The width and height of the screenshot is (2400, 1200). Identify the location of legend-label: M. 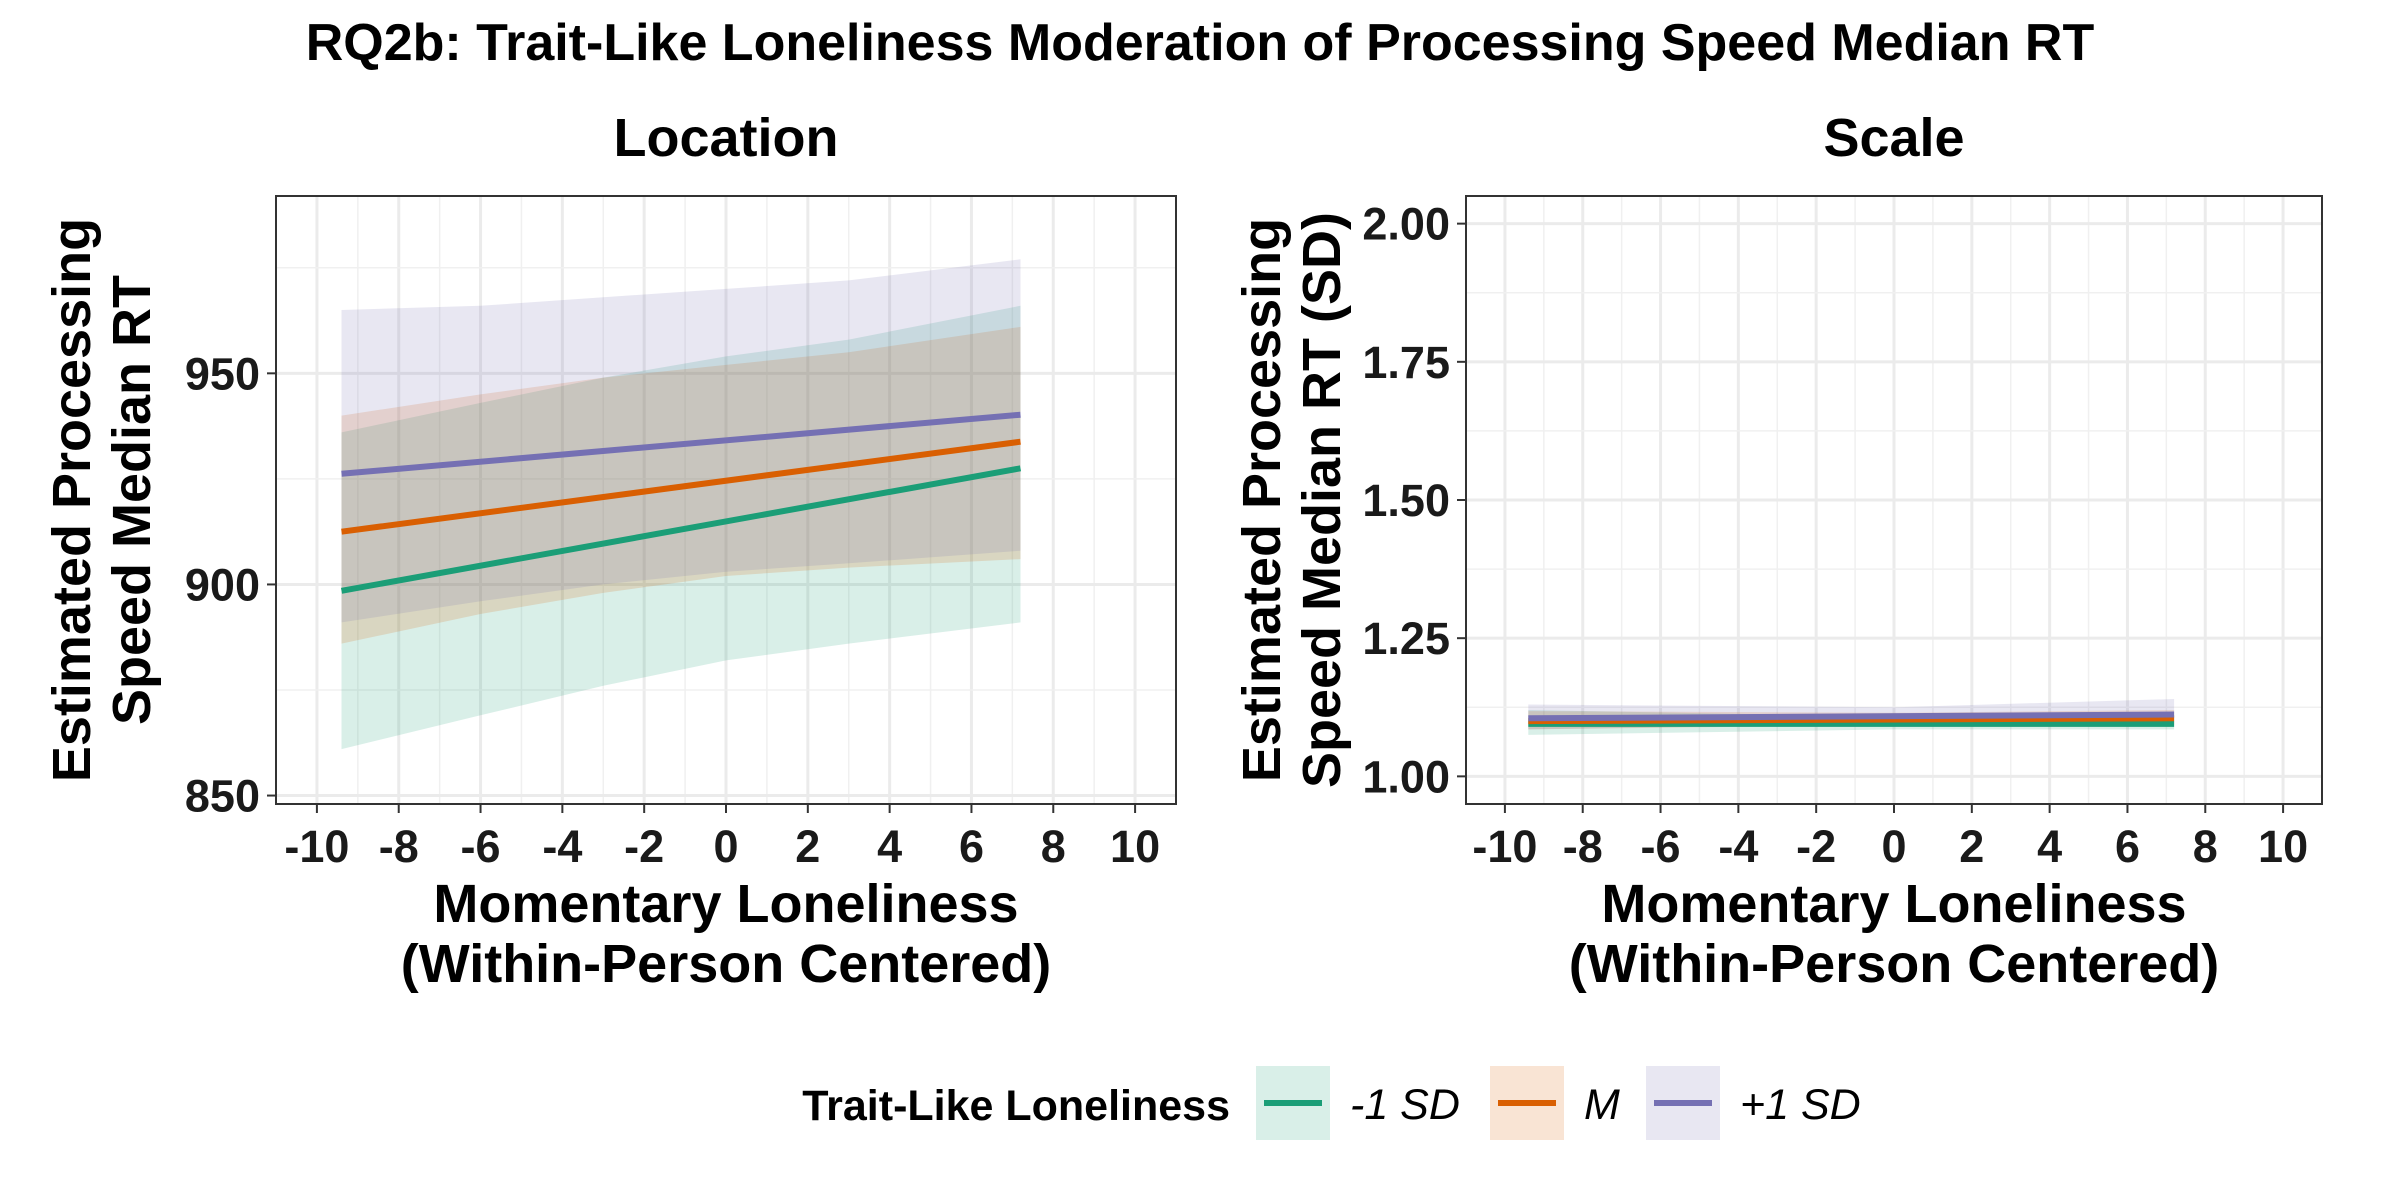
(1602, 1105).